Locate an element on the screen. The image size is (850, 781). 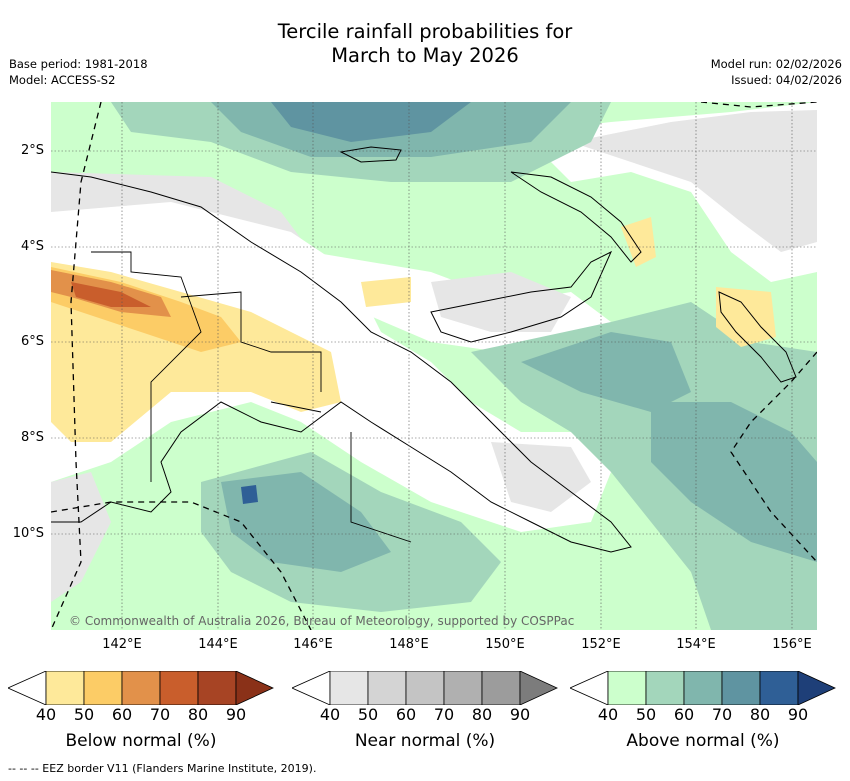
above-normal-colorbar is located at coordinates (703, 688).